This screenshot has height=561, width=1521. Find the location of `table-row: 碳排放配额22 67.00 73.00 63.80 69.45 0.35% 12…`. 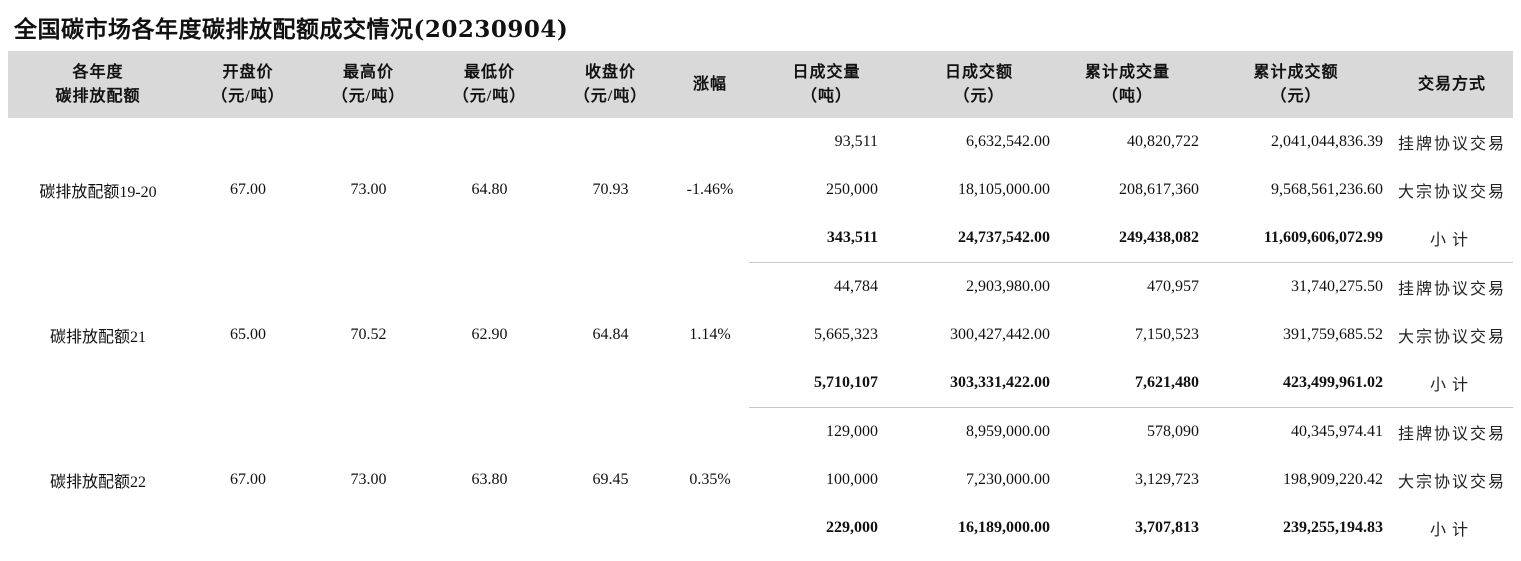

table-row: 碳排放配额22 67.00 73.00 63.80 69.45 0.35% 12… is located at coordinates (760, 449).